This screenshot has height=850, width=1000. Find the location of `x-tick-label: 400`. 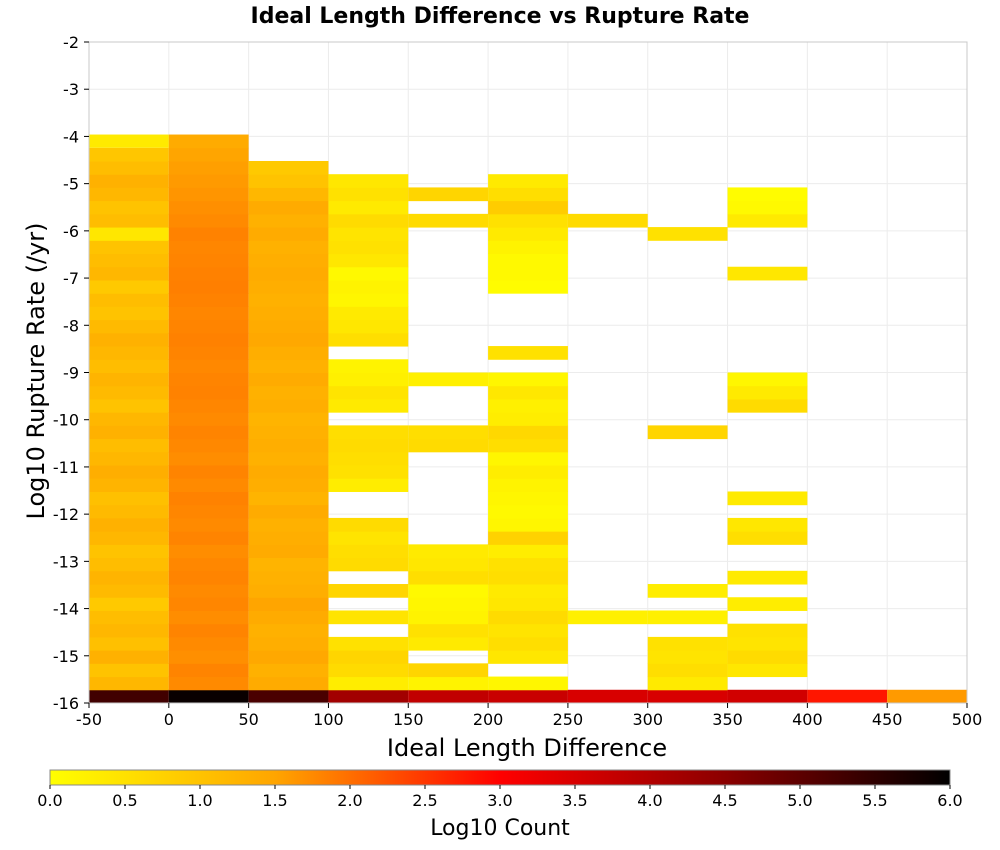

x-tick-label: 400 is located at coordinates (807, 719).